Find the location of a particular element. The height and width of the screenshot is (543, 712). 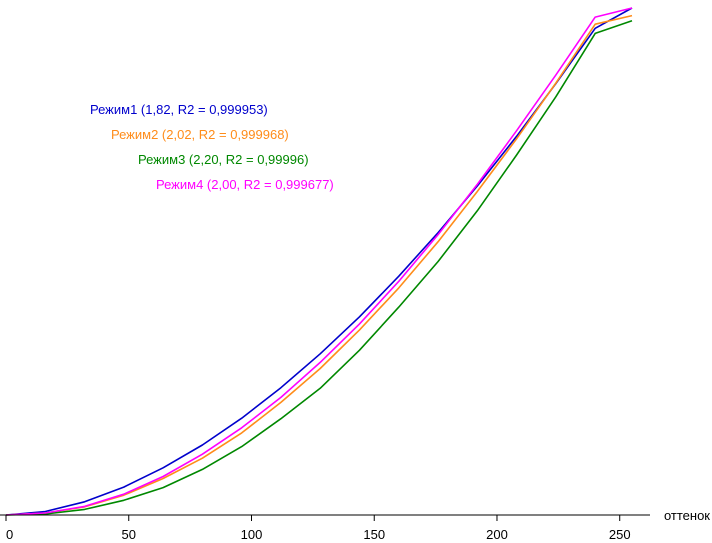

legend-entry-1: Режим1 (1,82, R2 = 0,999953) is located at coordinates (179, 109).